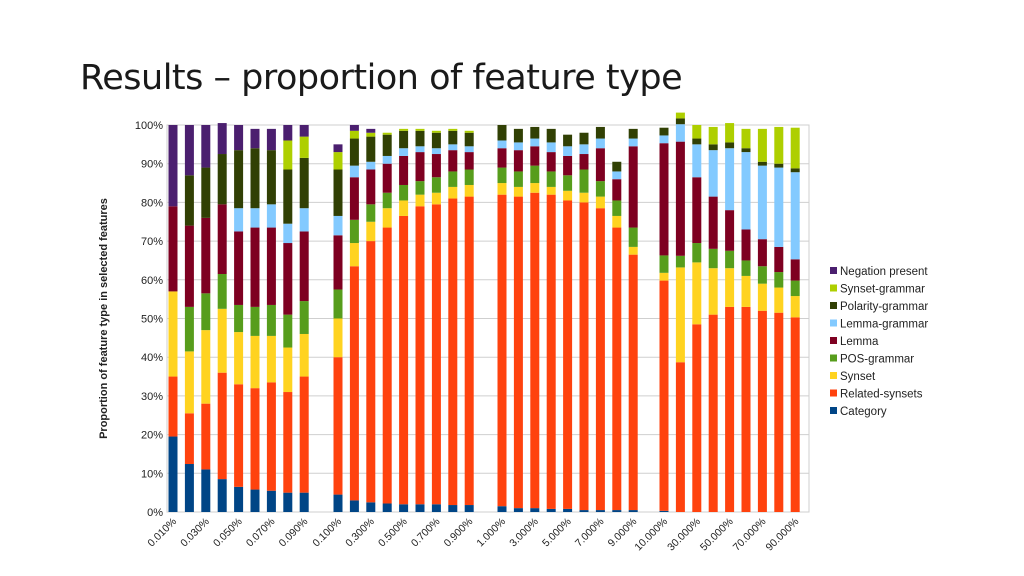 The image size is (1024, 576). I want to click on x-tick-label: 0.010%, so click(162, 533).